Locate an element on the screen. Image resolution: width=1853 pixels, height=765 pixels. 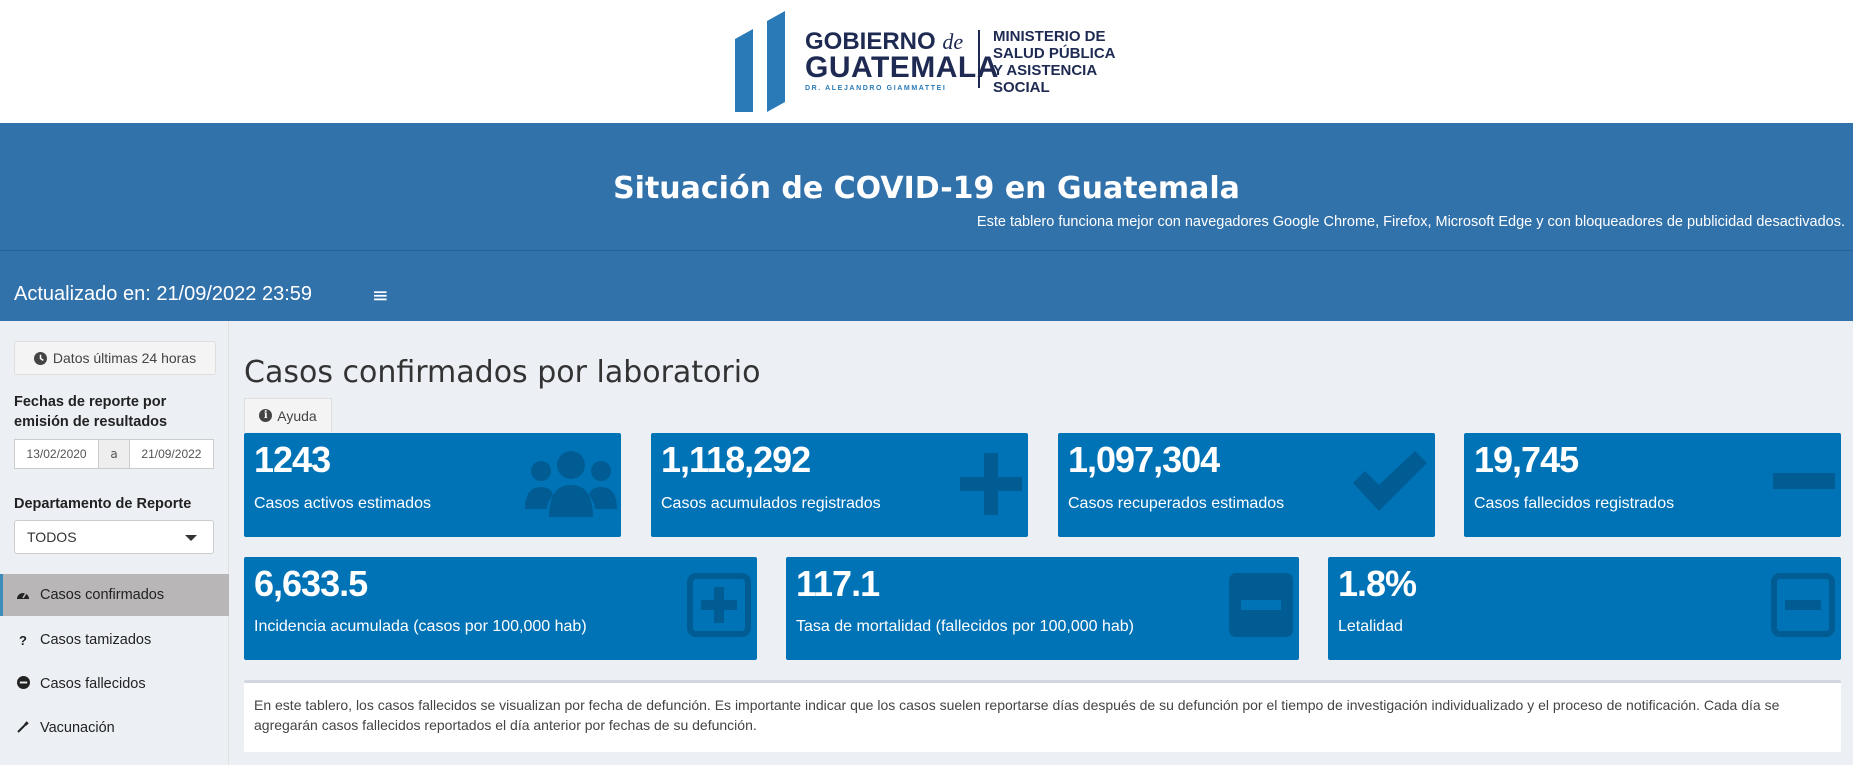
minus-square-icon is located at coordinates (1261, 605).